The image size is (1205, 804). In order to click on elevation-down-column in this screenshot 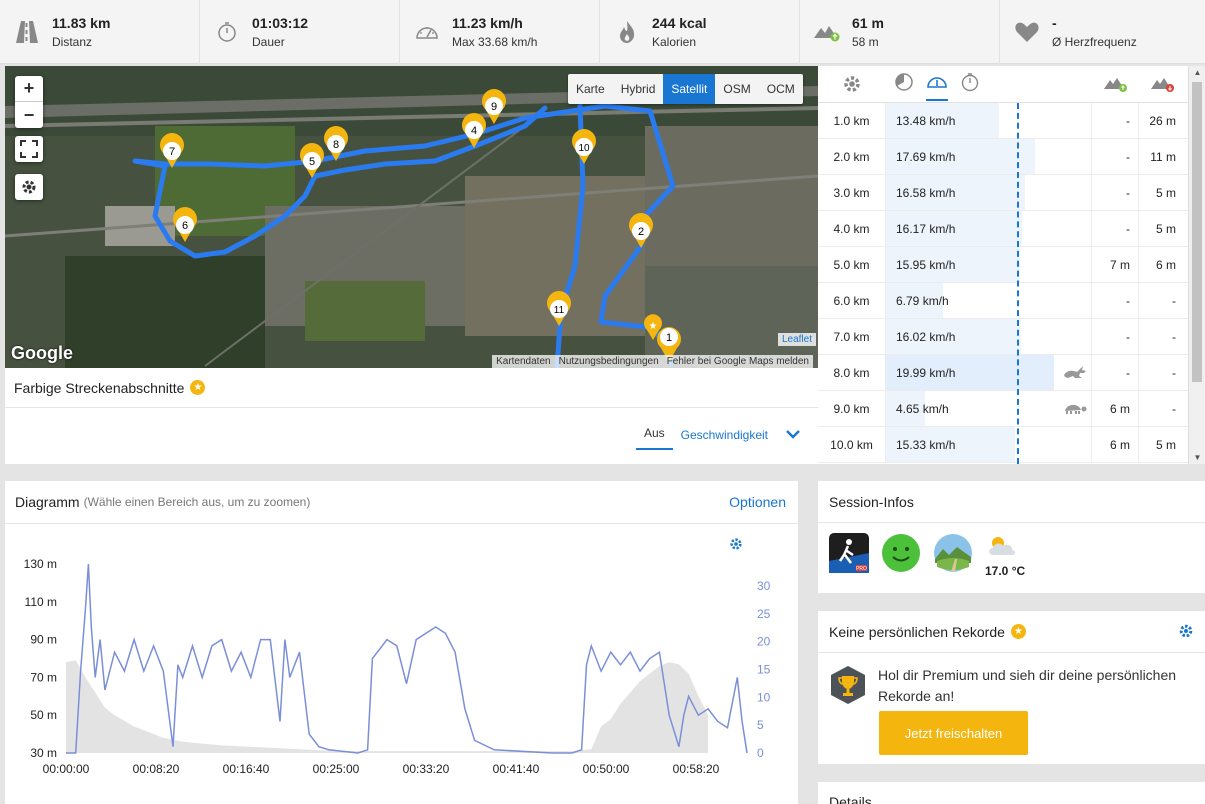, I will do `click(1162, 84)`.